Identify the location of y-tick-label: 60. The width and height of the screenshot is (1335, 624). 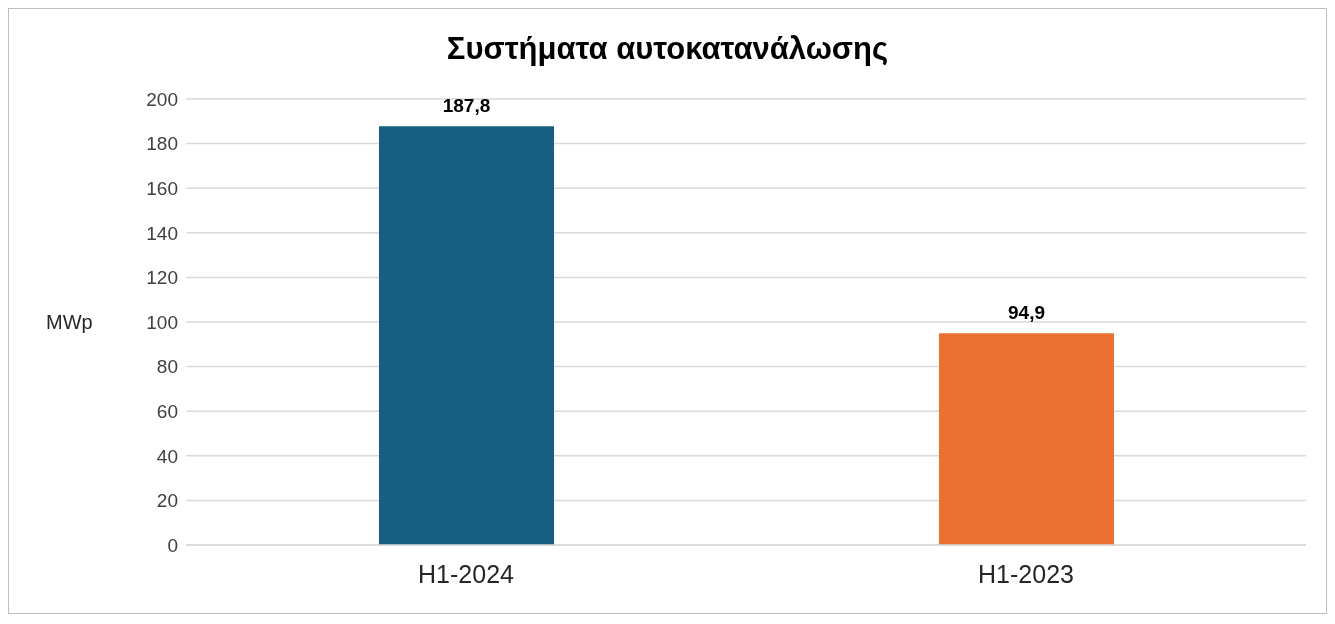
(167, 411).